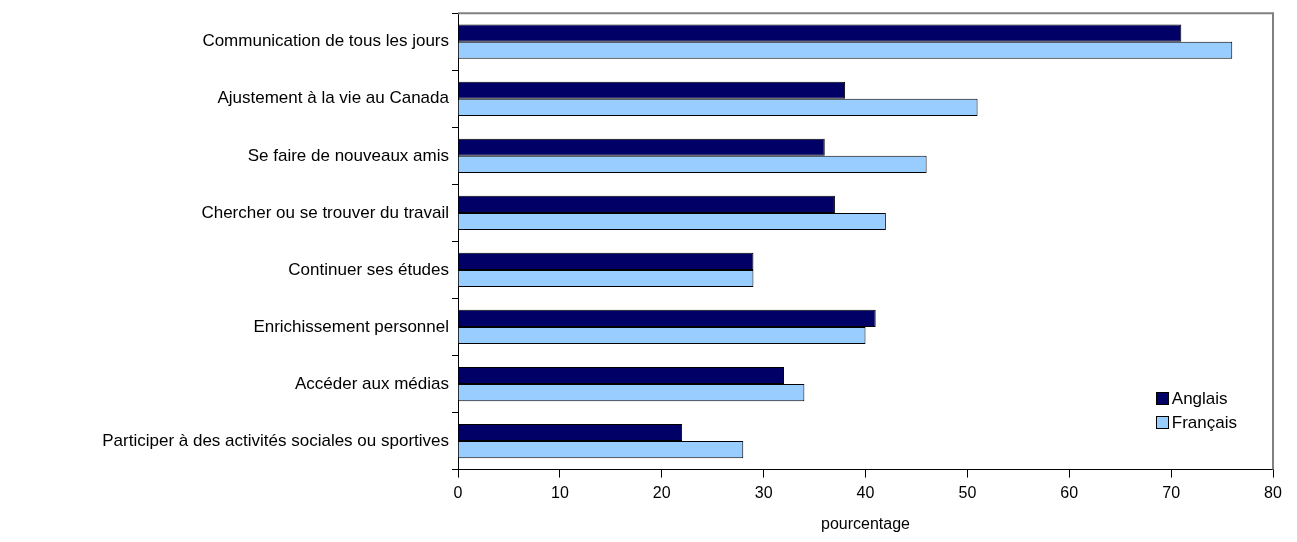  Describe the element at coordinates (348, 155) in the screenshot. I see `y-tick-label: Se faire de nouveaux amis` at that location.